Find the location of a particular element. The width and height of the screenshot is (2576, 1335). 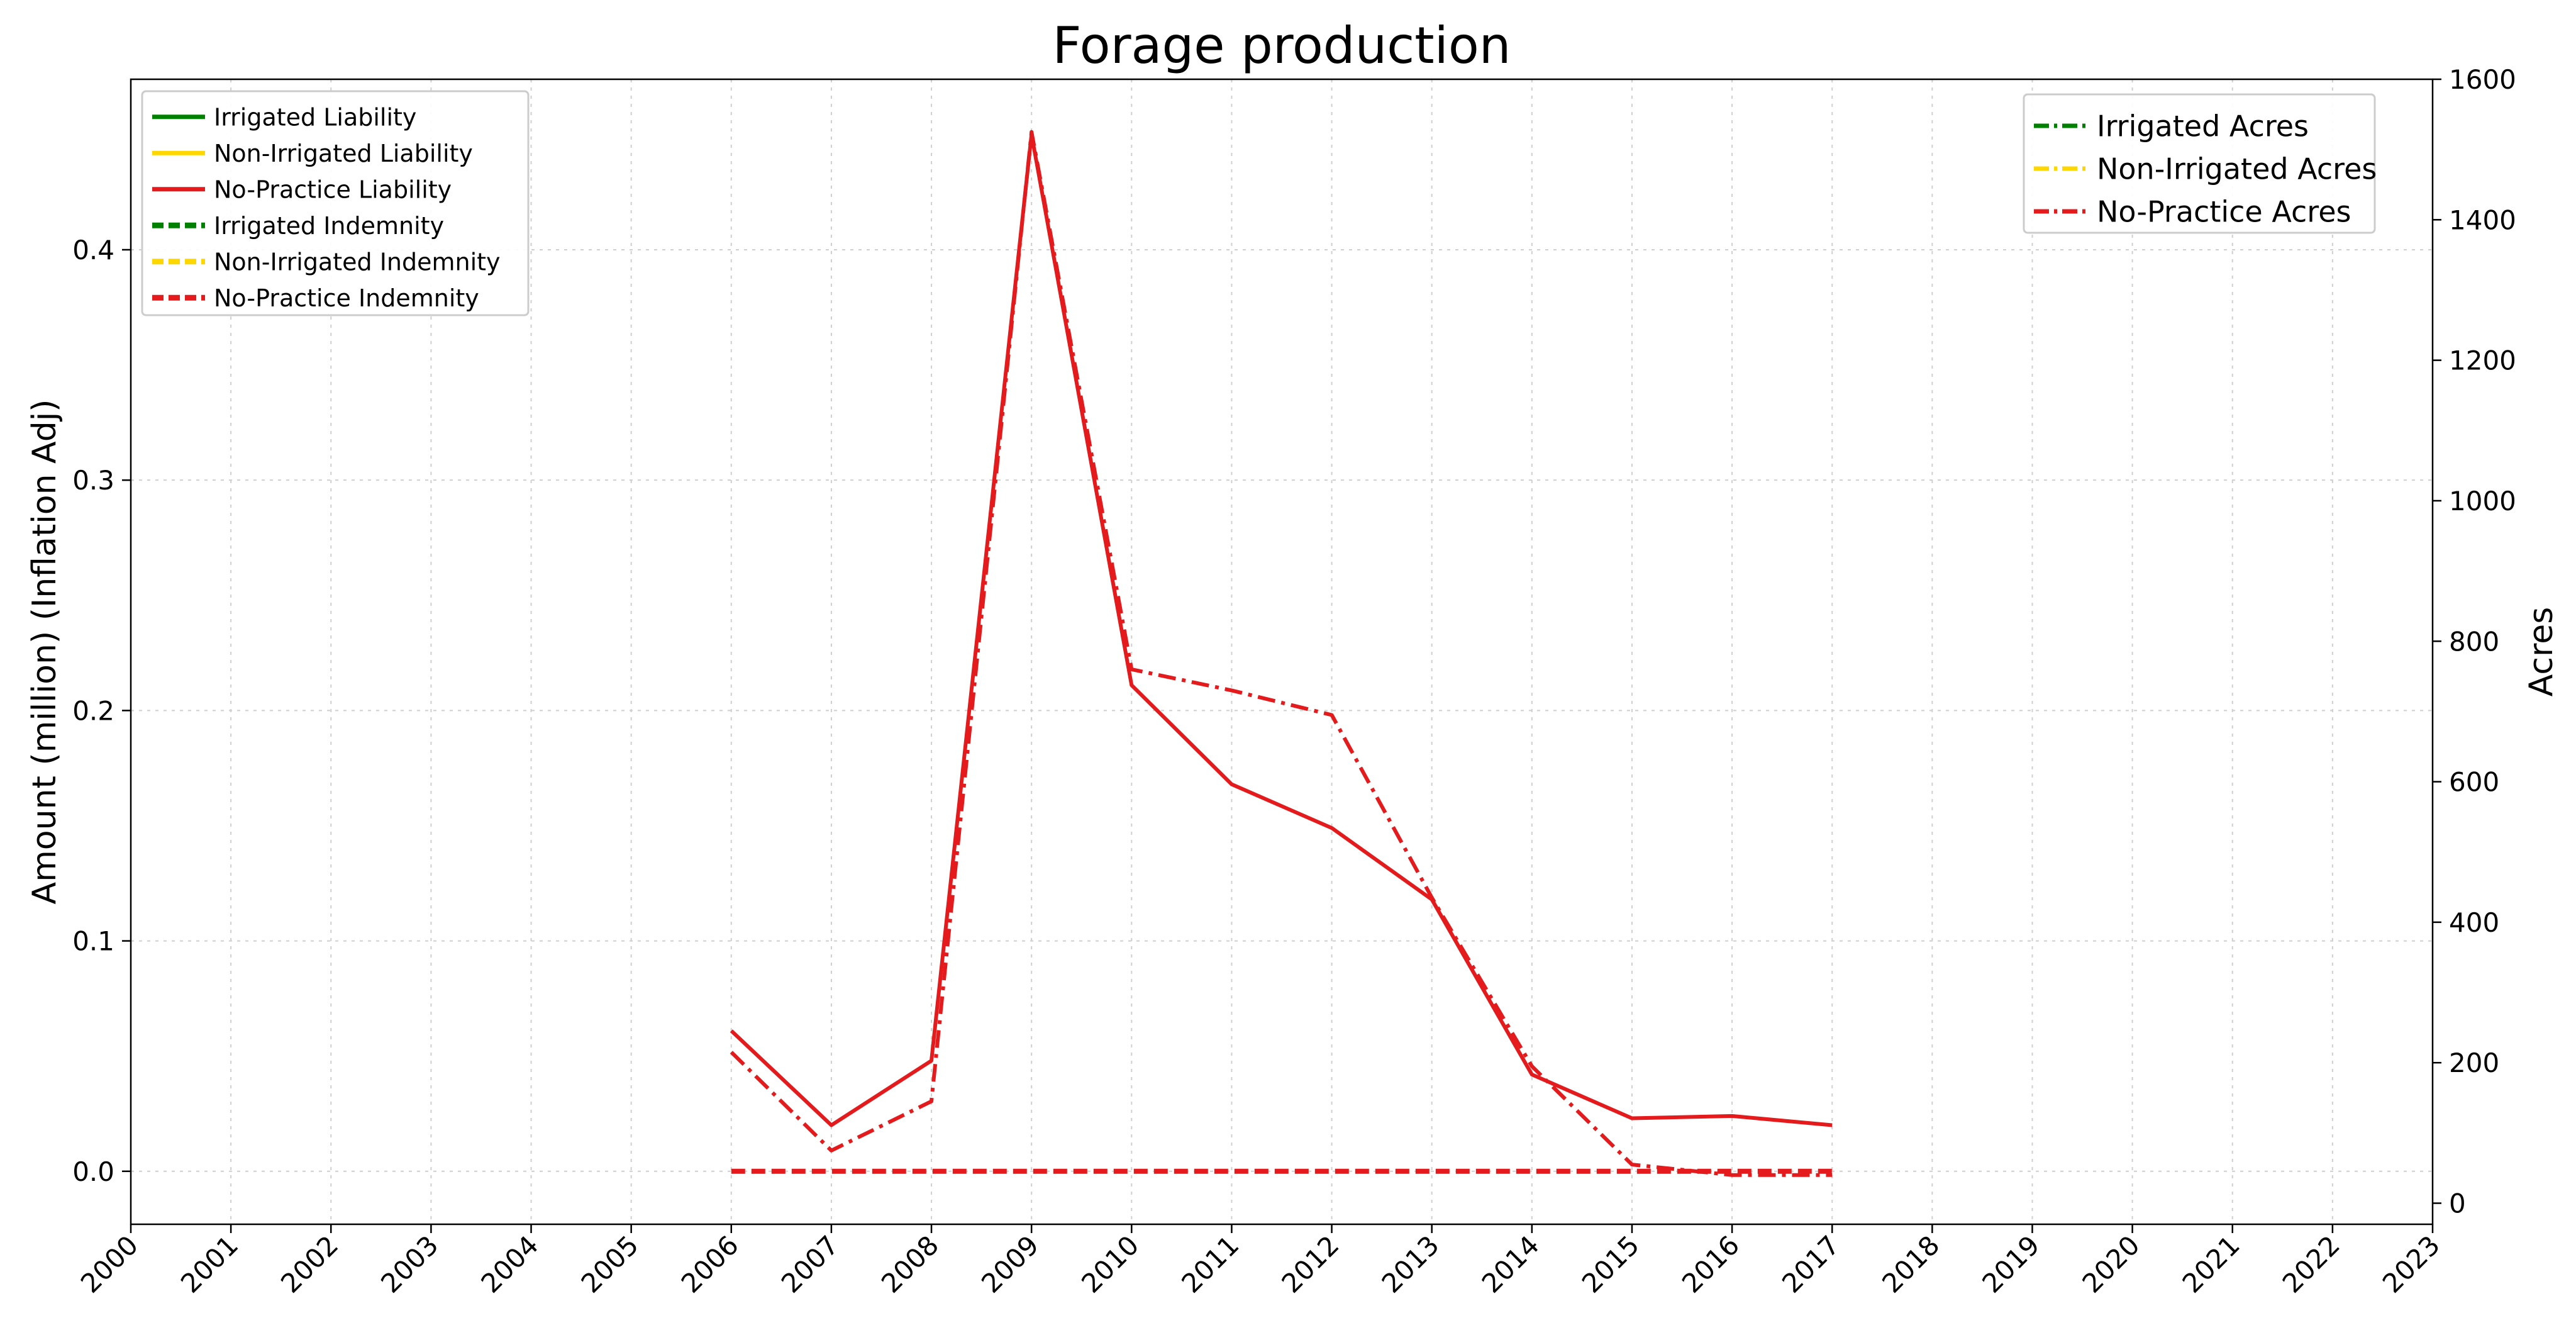

x-tick-label: 2018 is located at coordinates (1910, 1264).